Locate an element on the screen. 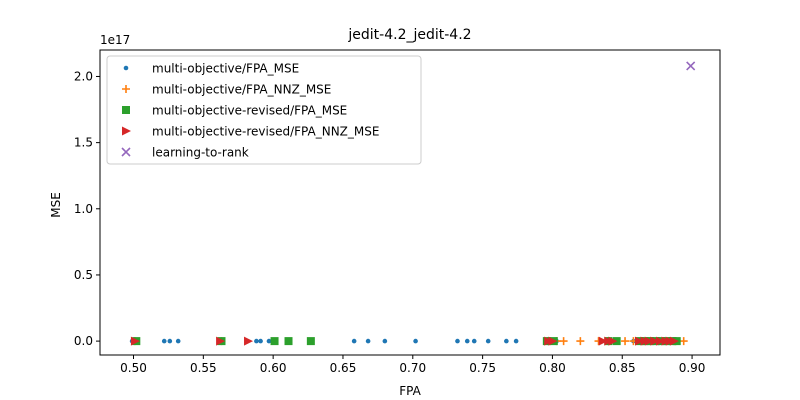 This screenshot has width=800, height=400. y-tick-label: 0.0 is located at coordinates (83, 341).